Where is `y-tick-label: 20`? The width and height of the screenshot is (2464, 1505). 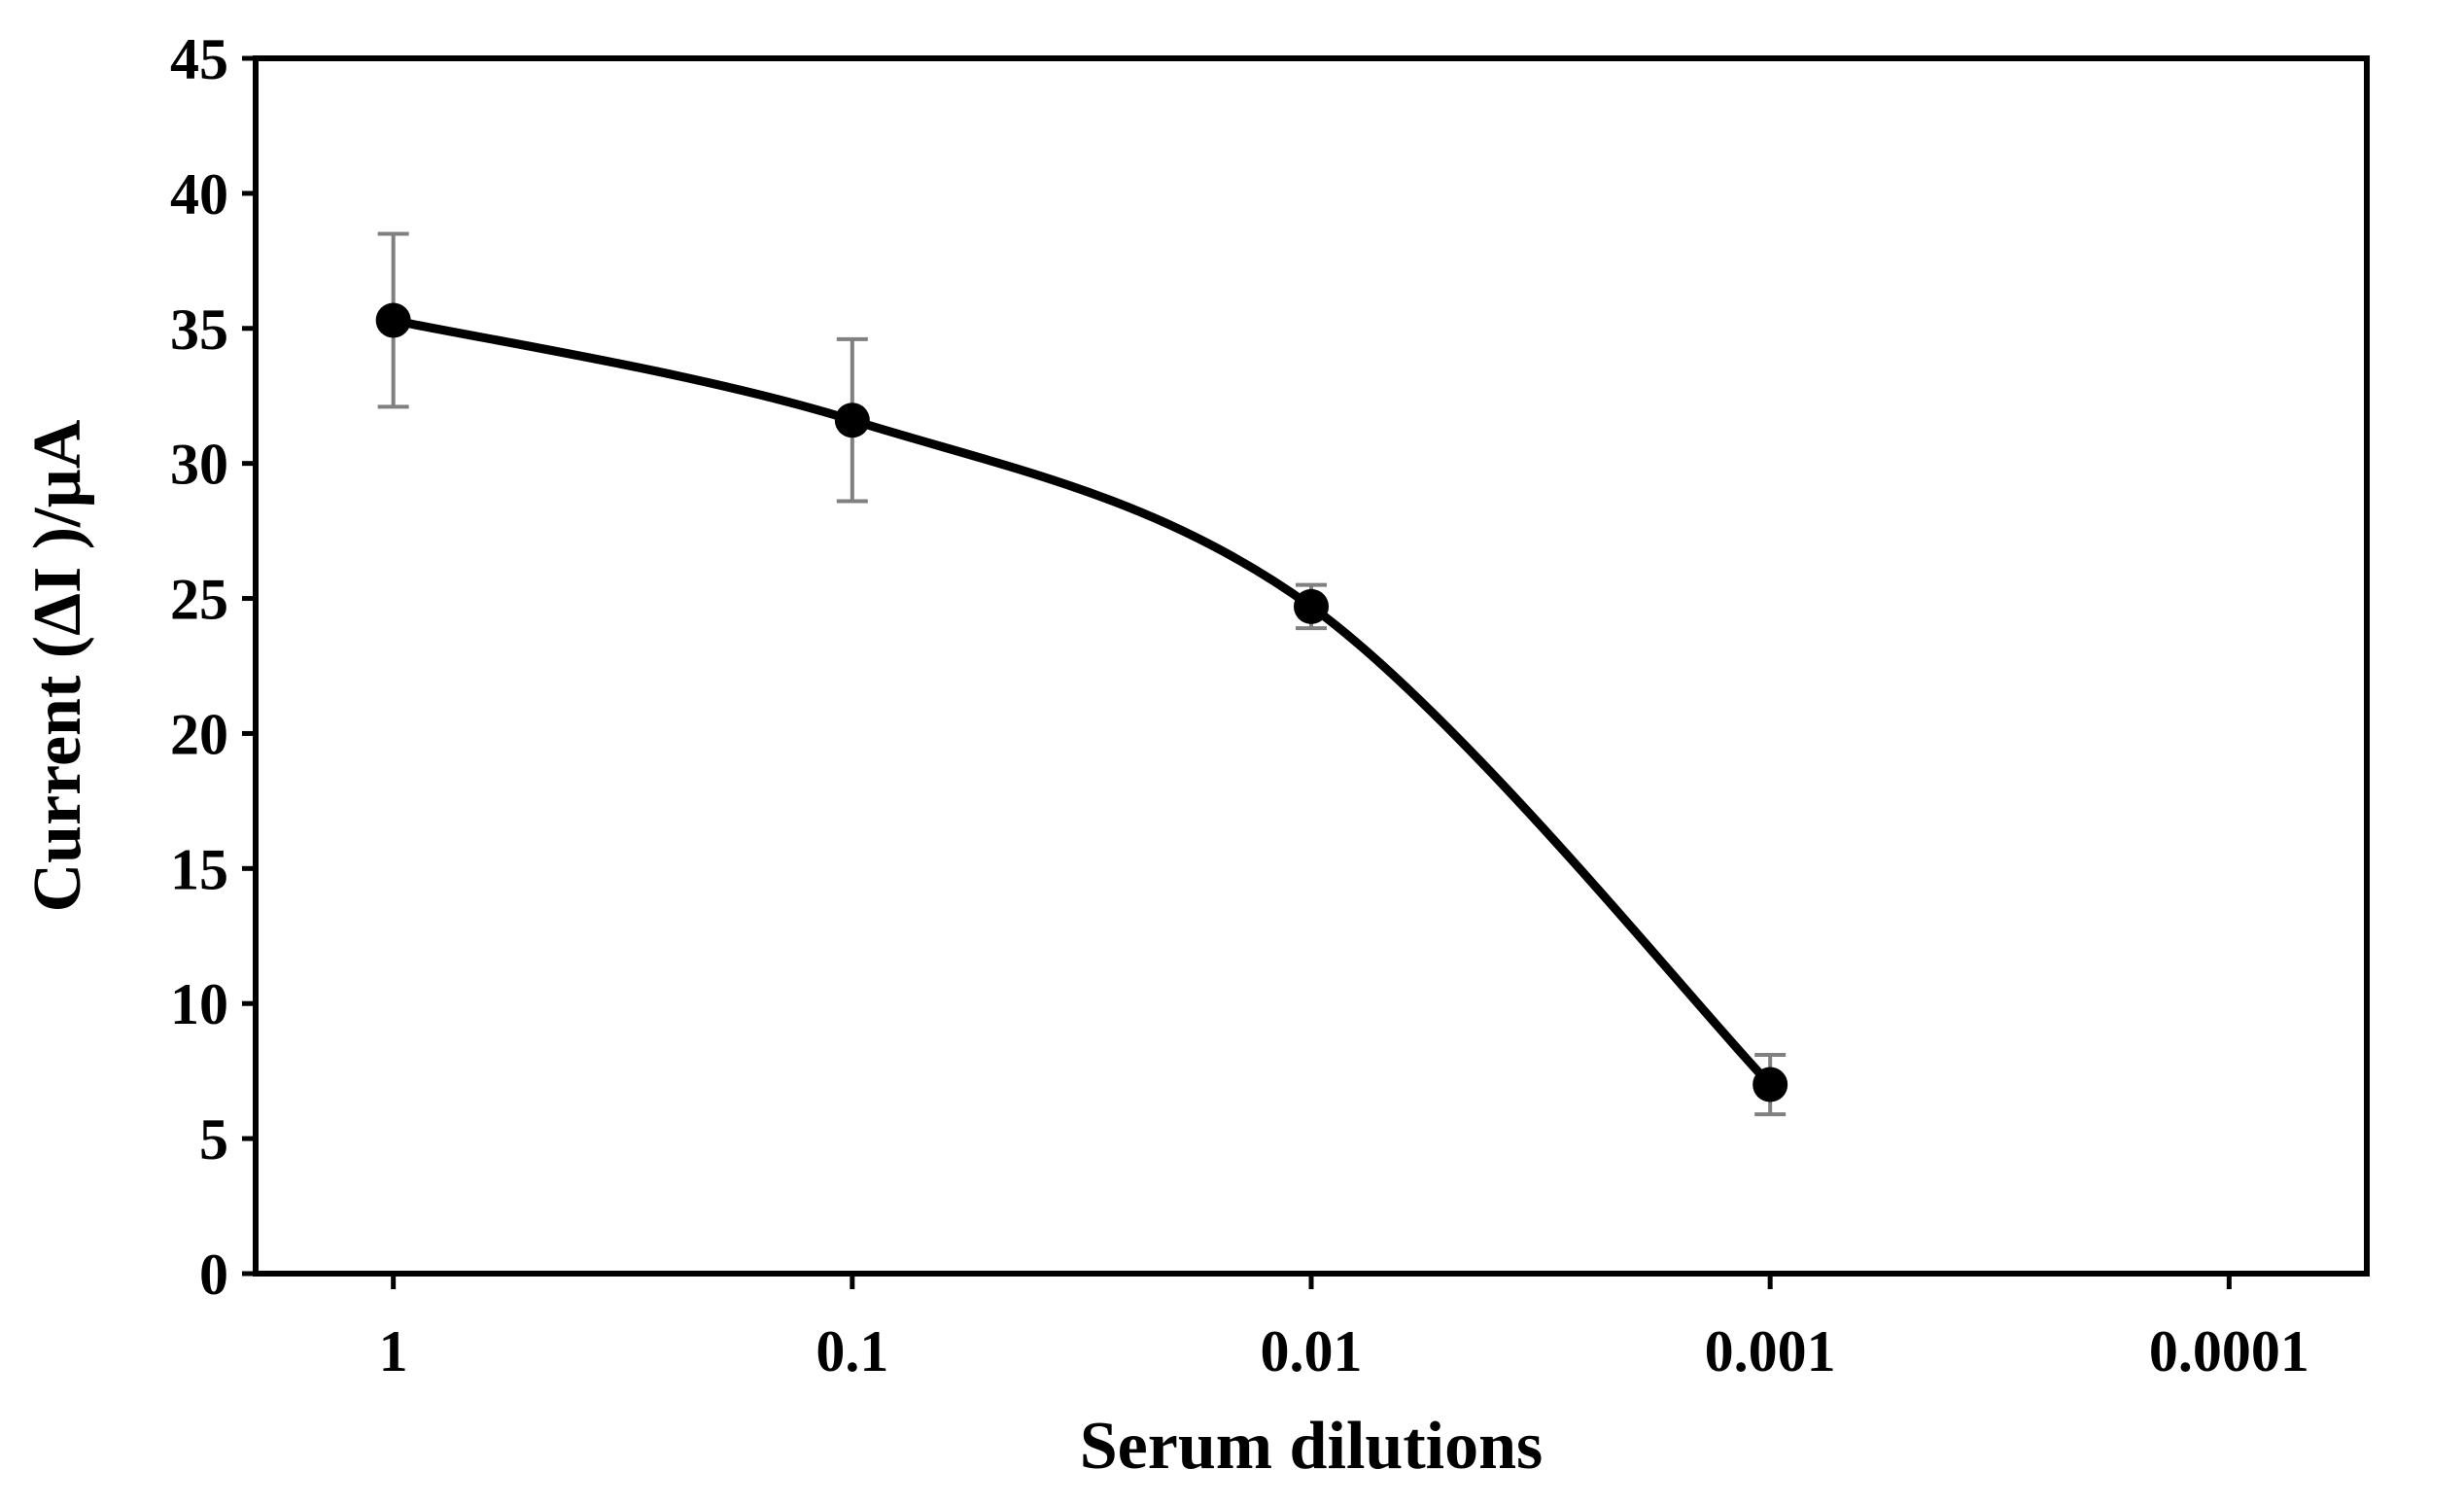
y-tick-label: 20 is located at coordinates (199, 734).